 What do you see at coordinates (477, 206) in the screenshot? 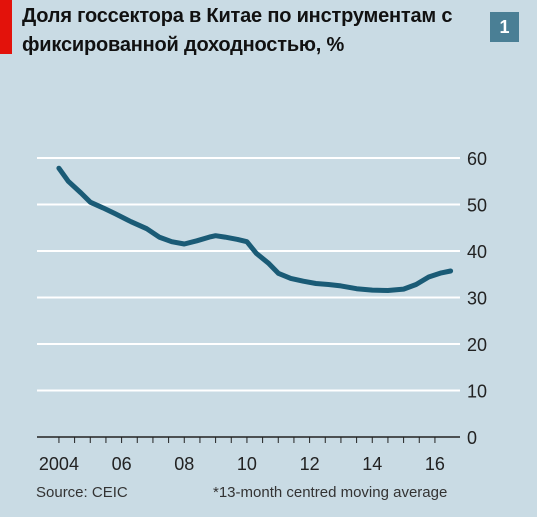
I see `y-tick-label: 50` at bounding box center [477, 206].